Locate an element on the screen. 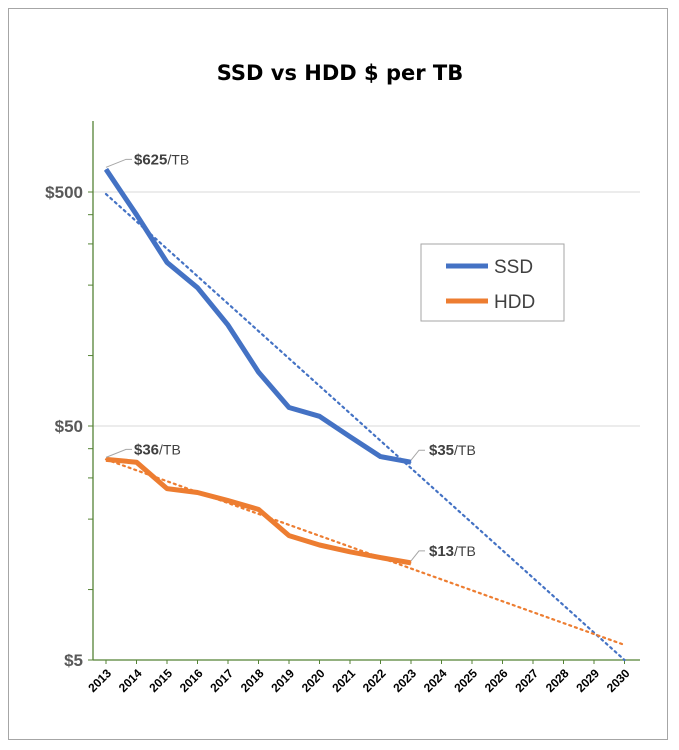 Image resolution: width=679 pixels, height=750 pixels. x-tick-label: 2029 is located at coordinates (587, 680).